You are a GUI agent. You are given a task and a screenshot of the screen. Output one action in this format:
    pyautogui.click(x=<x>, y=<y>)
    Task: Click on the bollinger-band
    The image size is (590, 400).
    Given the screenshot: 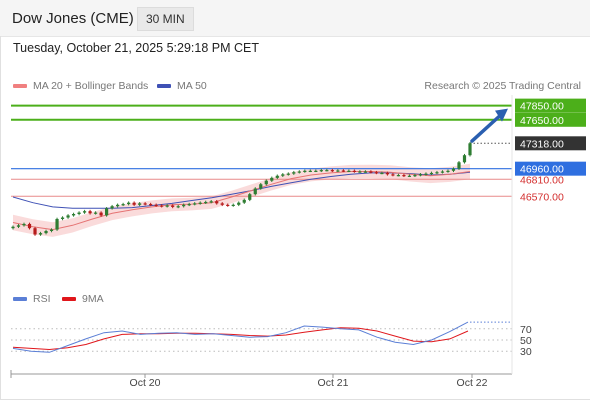 What is the action you would take?
    pyautogui.click(x=241, y=200)
    